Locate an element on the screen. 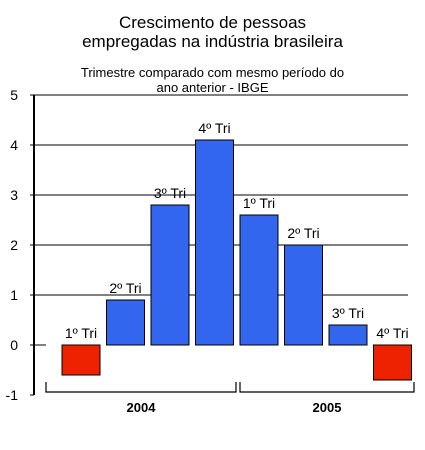 The height and width of the screenshot is (450, 425). y-tick-label: 0 is located at coordinates (14, 345).